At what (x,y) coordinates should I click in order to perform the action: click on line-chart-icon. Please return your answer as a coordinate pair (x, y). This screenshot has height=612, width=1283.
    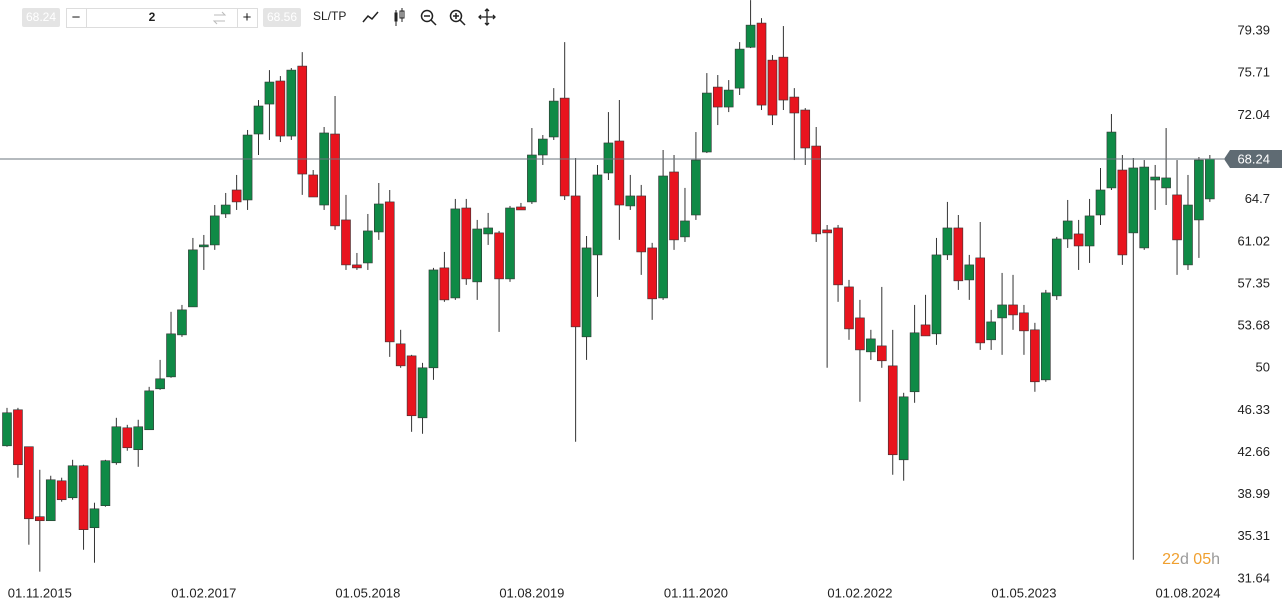
    Looking at the image, I should click on (370, 17).